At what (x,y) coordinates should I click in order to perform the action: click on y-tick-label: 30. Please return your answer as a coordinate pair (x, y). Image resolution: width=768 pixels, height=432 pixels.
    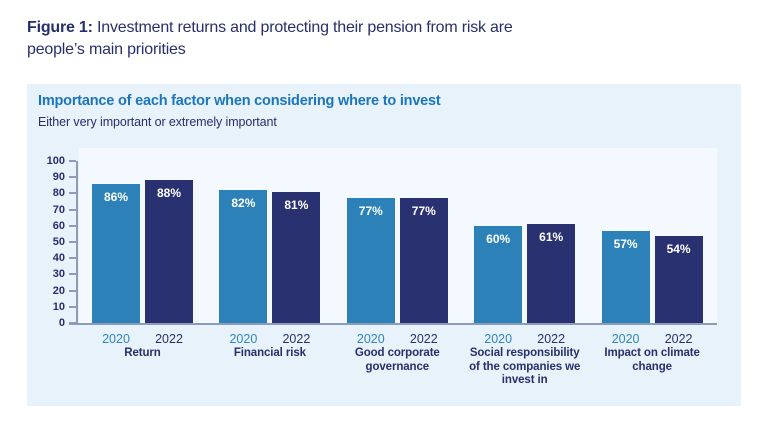
    Looking at the image, I should click on (58, 274).